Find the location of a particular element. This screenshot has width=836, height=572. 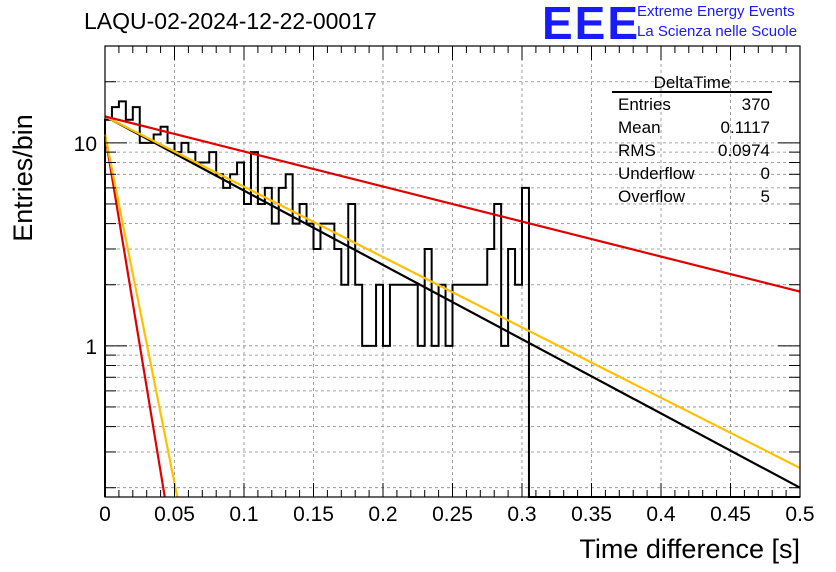

stats-value: 0.0974 is located at coordinates (744, 150).